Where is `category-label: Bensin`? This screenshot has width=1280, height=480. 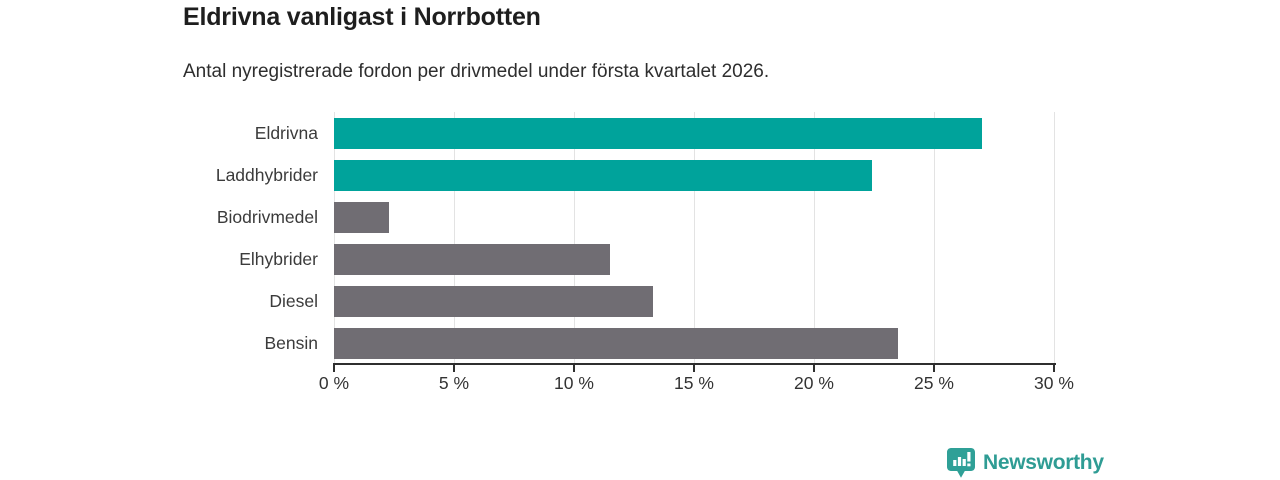 category-label: Bensin is located at coordinates (291, 343).